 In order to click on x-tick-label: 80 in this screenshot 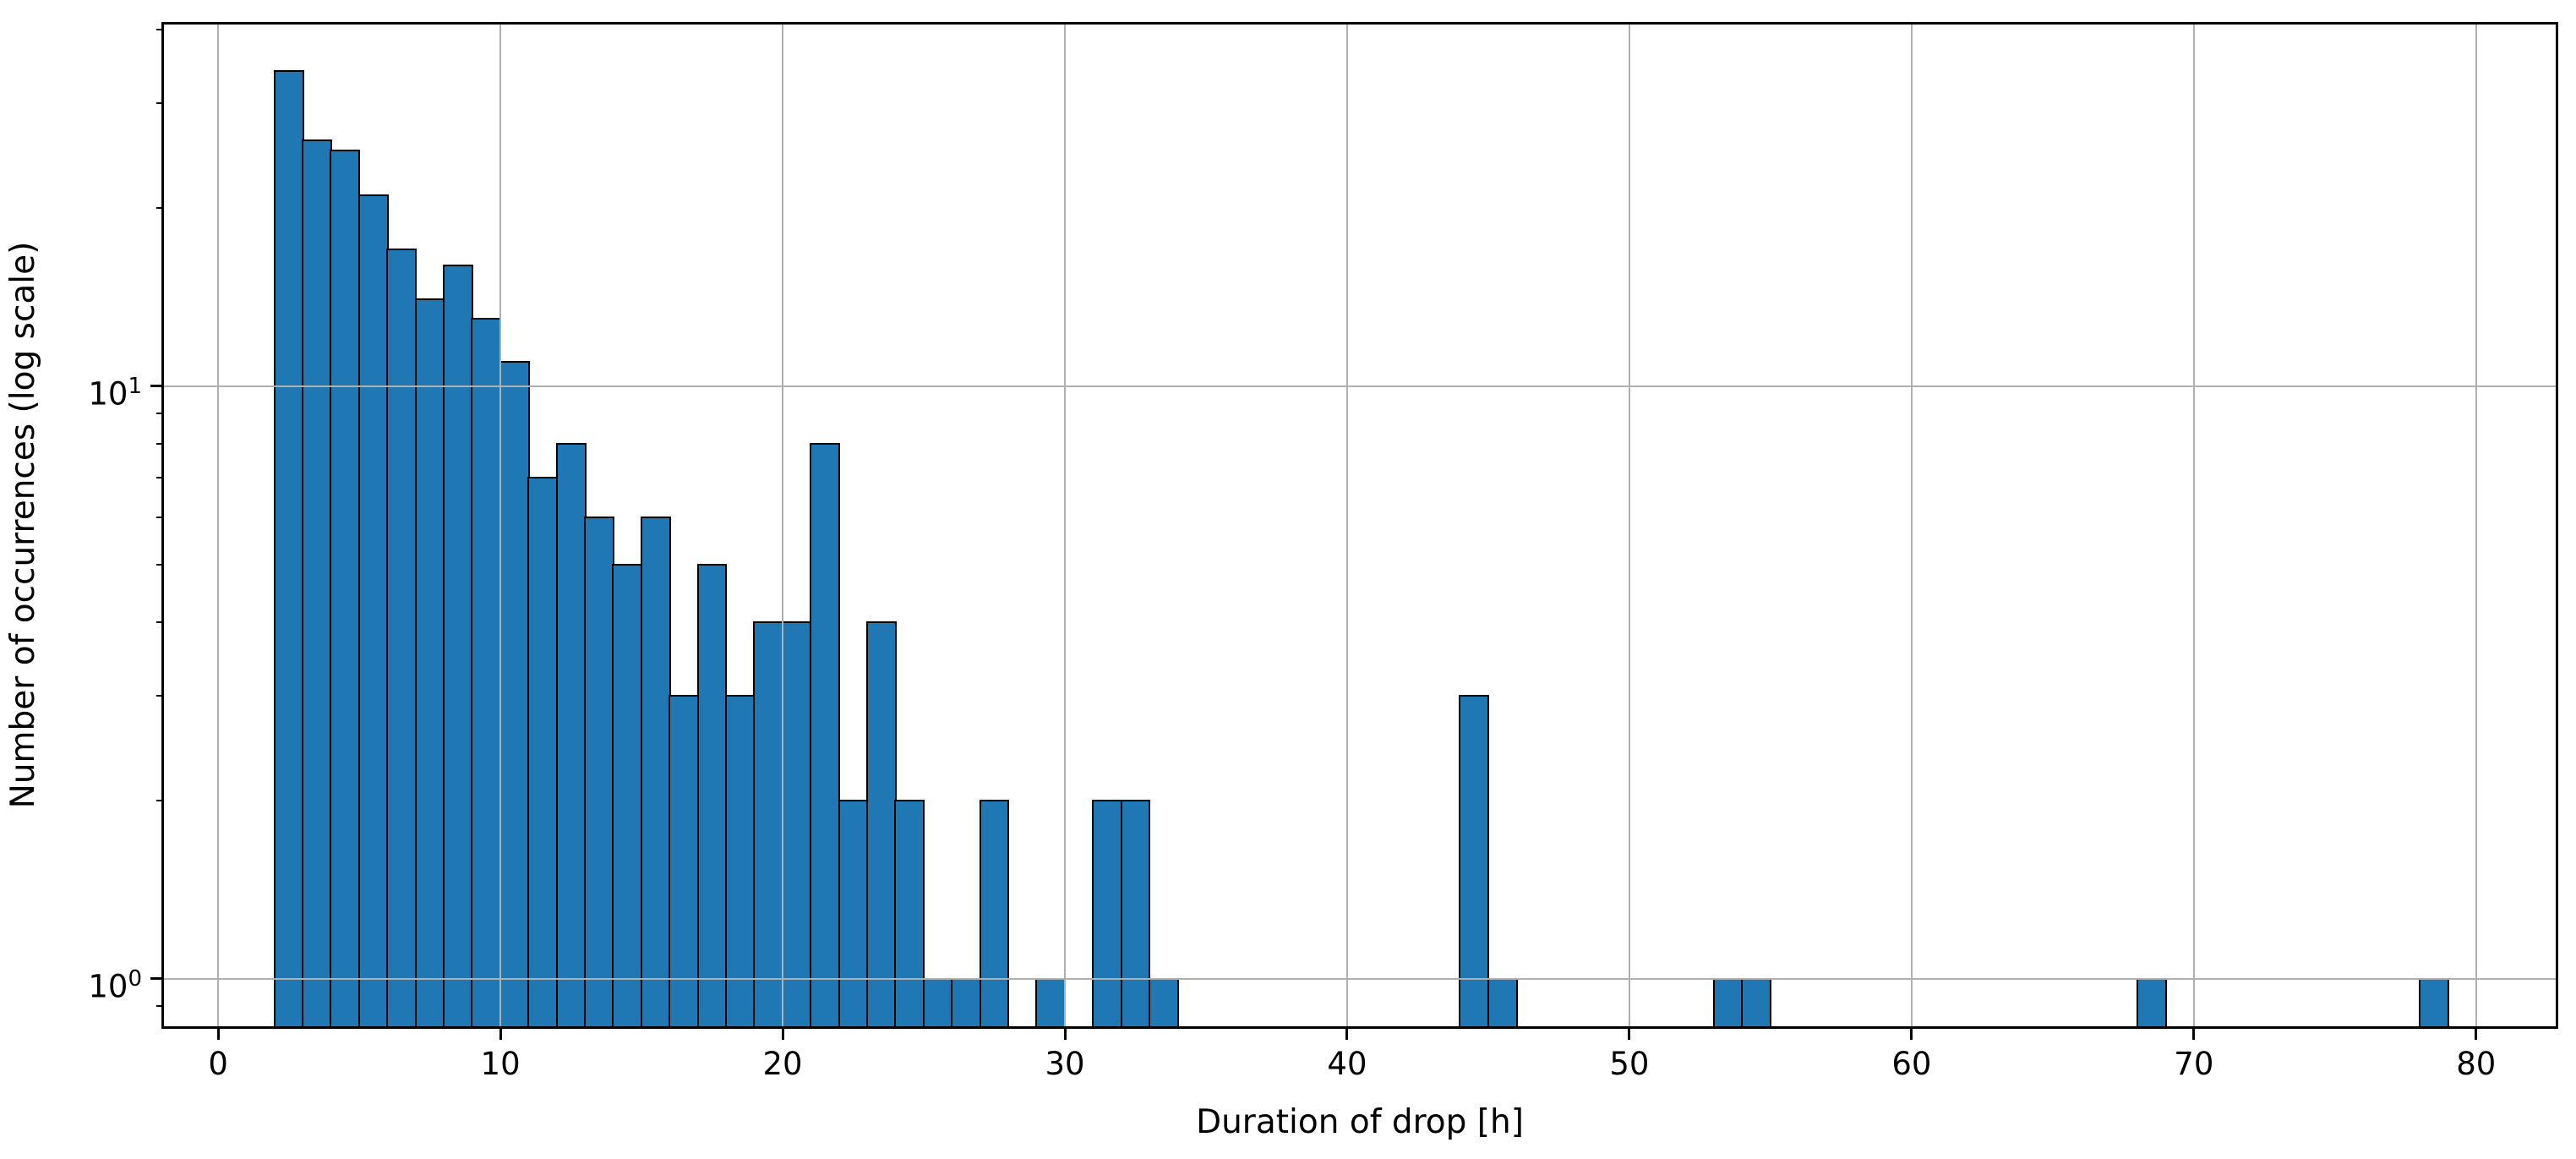, I will do `click(2476, 1064)`.